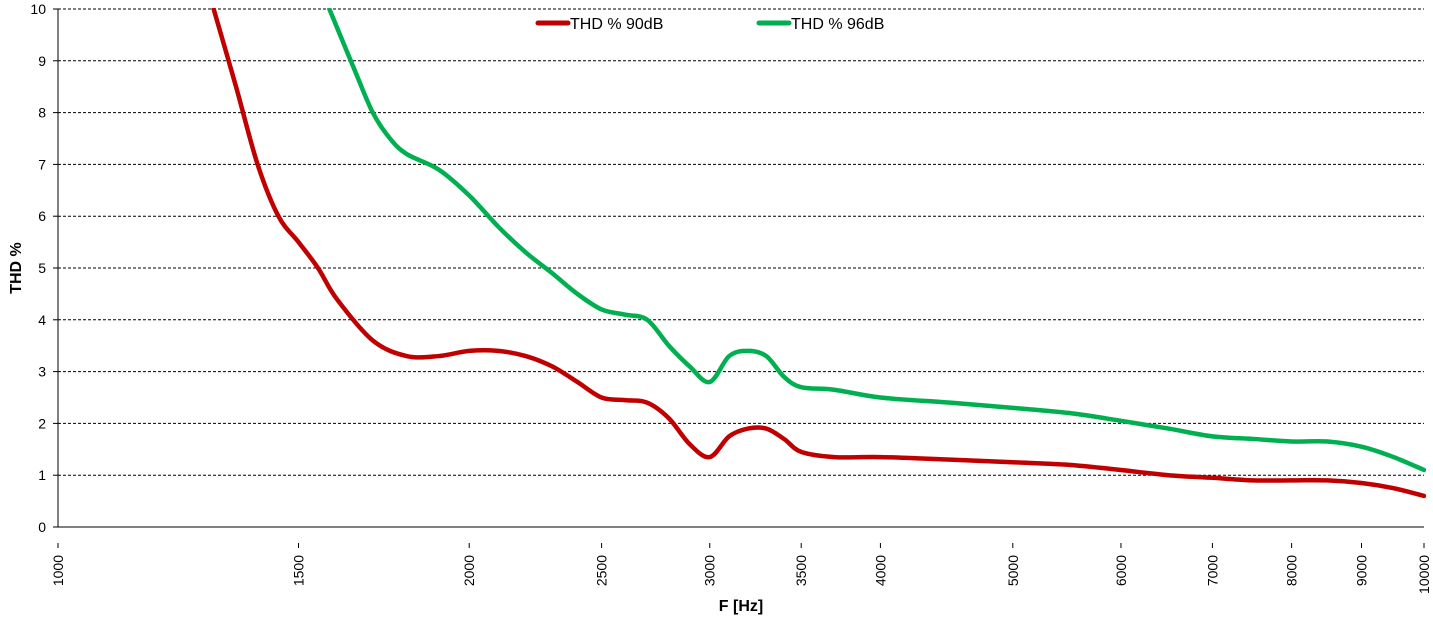  What do you see at coordinates (38, 9) in the screenshot?
I see `y-tick-label: 10` at bounding box center [38, 9].